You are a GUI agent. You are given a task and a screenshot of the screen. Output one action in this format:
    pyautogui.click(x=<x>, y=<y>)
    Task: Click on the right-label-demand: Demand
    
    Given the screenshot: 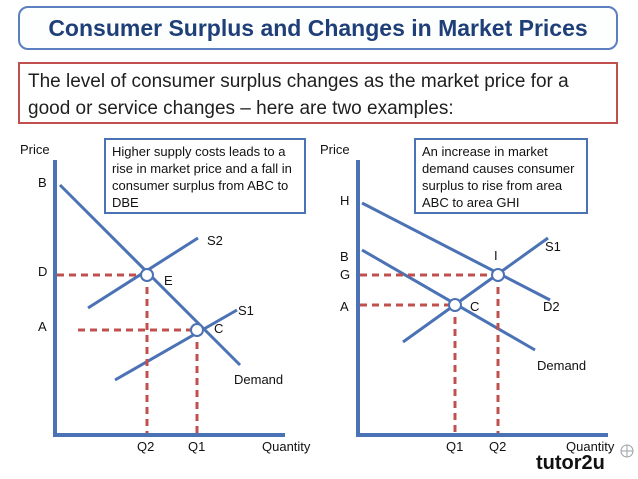 What is the action you would take?
    pyautogui.click(x=561, y=365)
    